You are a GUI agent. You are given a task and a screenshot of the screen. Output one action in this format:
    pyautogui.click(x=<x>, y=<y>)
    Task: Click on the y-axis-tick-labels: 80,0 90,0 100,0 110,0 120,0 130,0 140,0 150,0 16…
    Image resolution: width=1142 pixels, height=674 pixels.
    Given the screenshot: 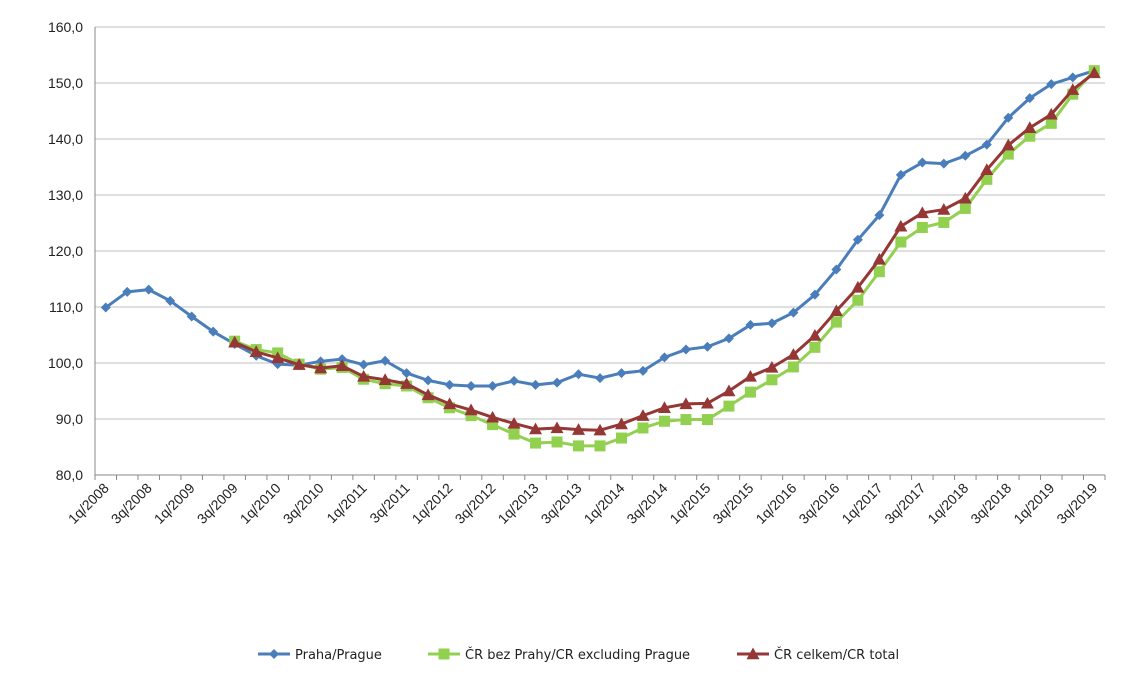 What is the action you would take?
    pyautogui.click(x=65, y=251)
    